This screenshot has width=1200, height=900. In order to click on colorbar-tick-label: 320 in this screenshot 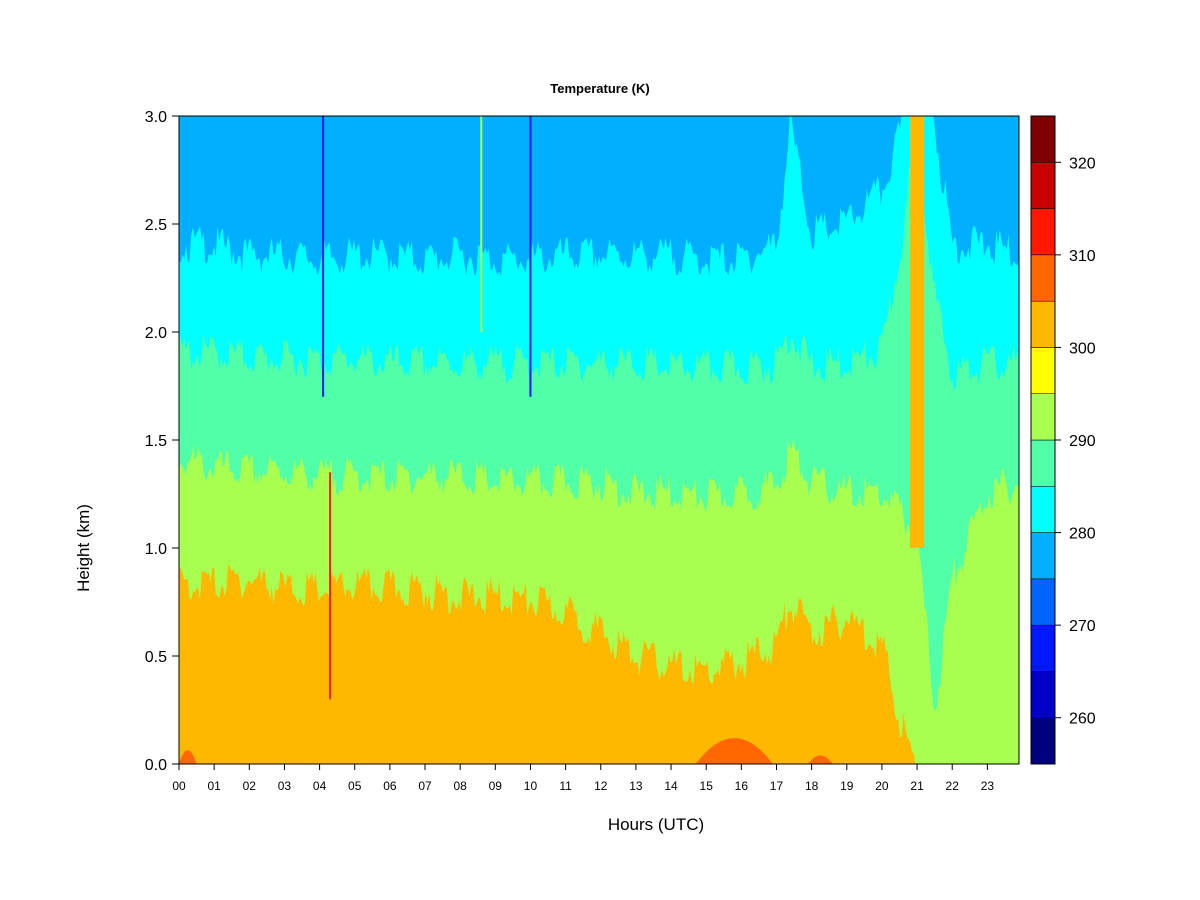, I will do `click(1082, 163)`.